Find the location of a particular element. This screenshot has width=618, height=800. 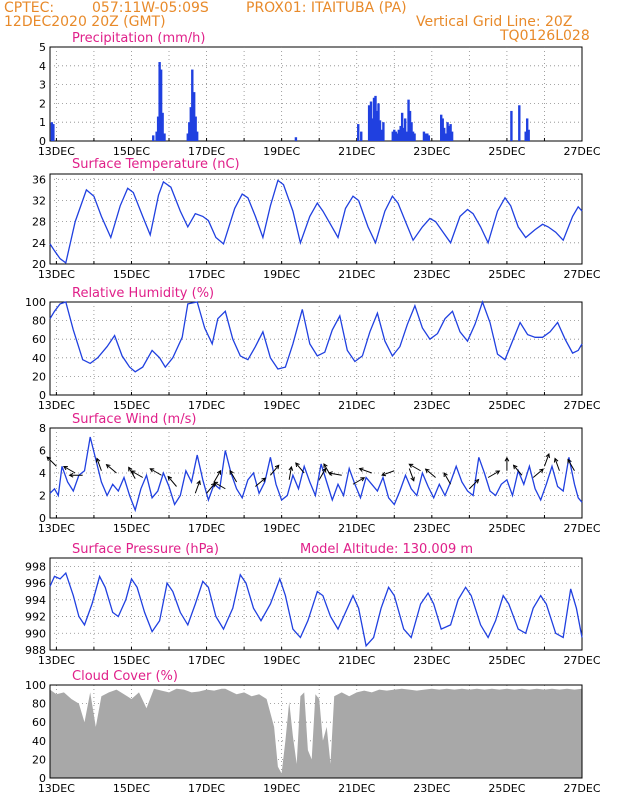

precip-ytick-label: 5 is located at coordinates (42, 47).